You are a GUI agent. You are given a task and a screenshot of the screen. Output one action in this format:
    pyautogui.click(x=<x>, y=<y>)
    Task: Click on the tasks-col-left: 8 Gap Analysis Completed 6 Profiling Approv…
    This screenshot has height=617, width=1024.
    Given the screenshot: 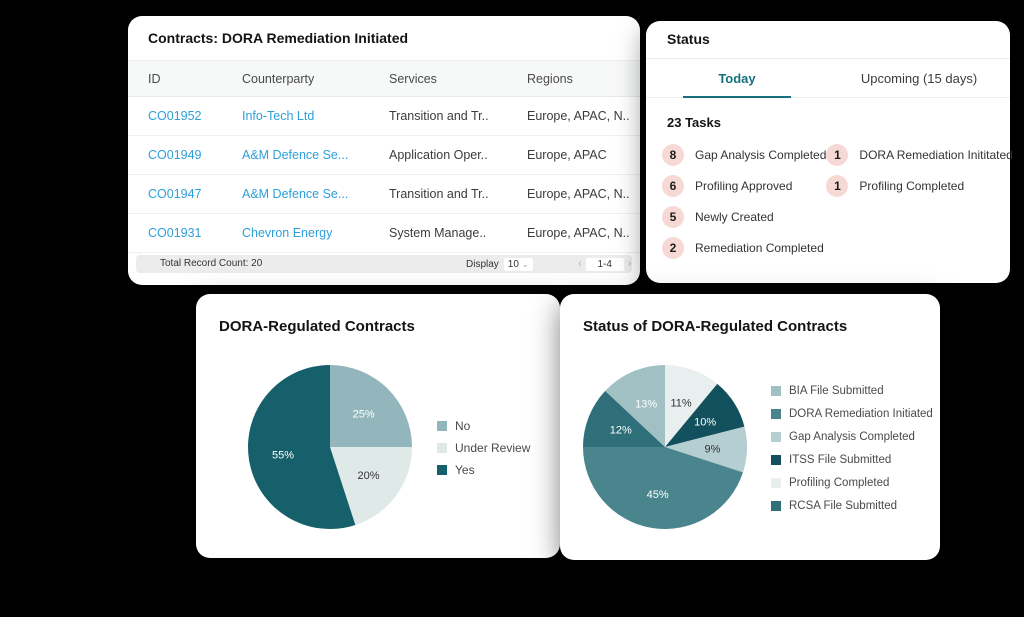 What is the action you would take?
    pyautogui.click(x=744, y=201)
    